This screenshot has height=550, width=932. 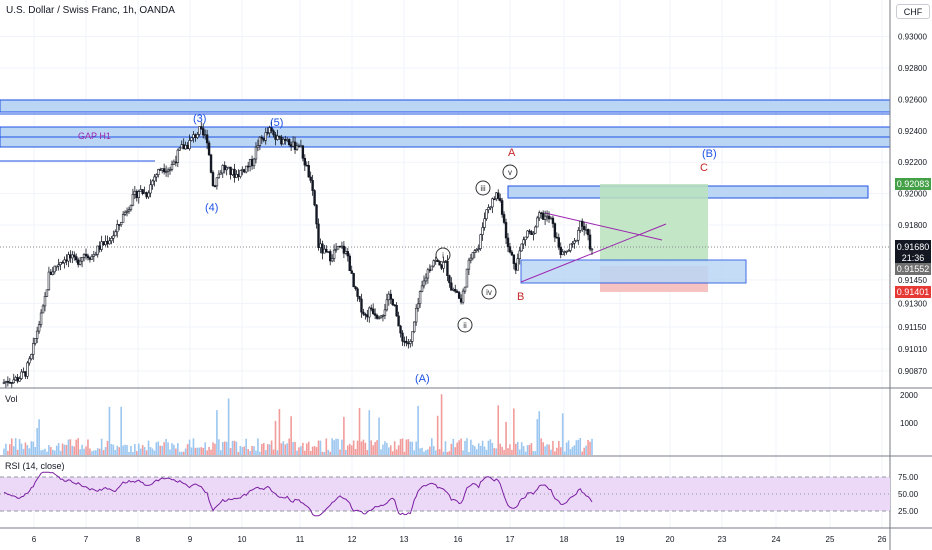 What do you see at coordinates (913, 11) in the screenshot?
I see `currency-button: CHF` at bounding box center [913, 11].